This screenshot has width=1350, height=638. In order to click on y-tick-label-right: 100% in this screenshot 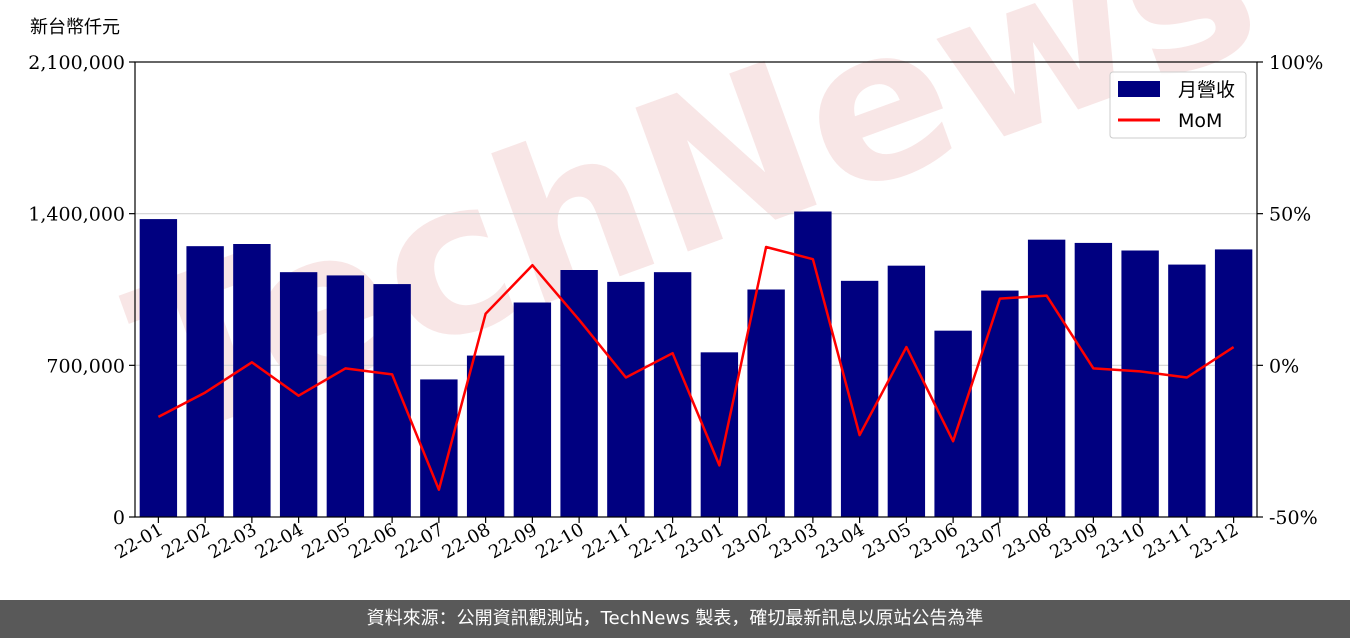, I will do `click(1296, 63)`.